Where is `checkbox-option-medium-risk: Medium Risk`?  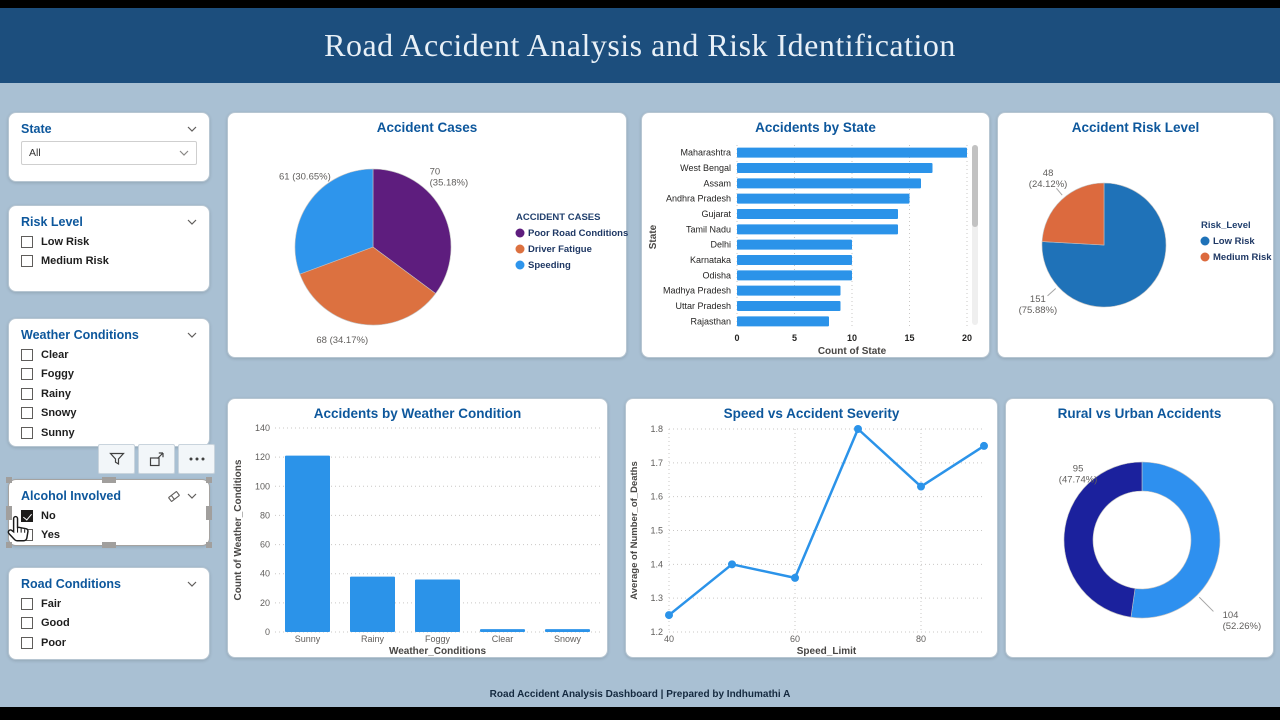 checkbox-option-medium-risk: Medium Risk is located at coordinates (109, 262).